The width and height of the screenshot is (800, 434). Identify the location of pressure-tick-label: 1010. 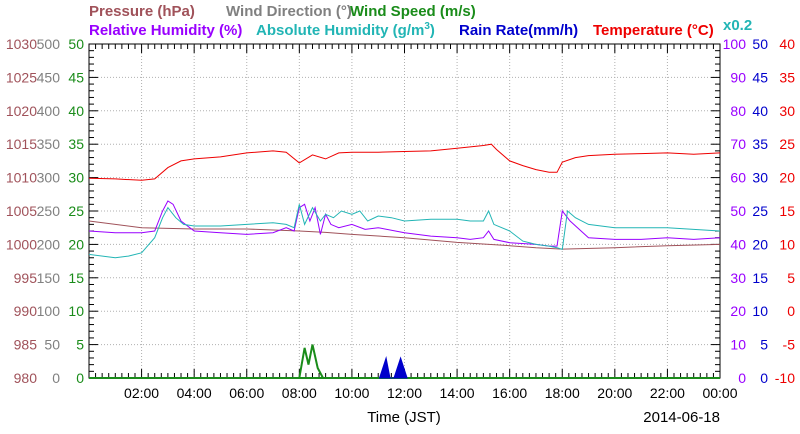
(21, 178).